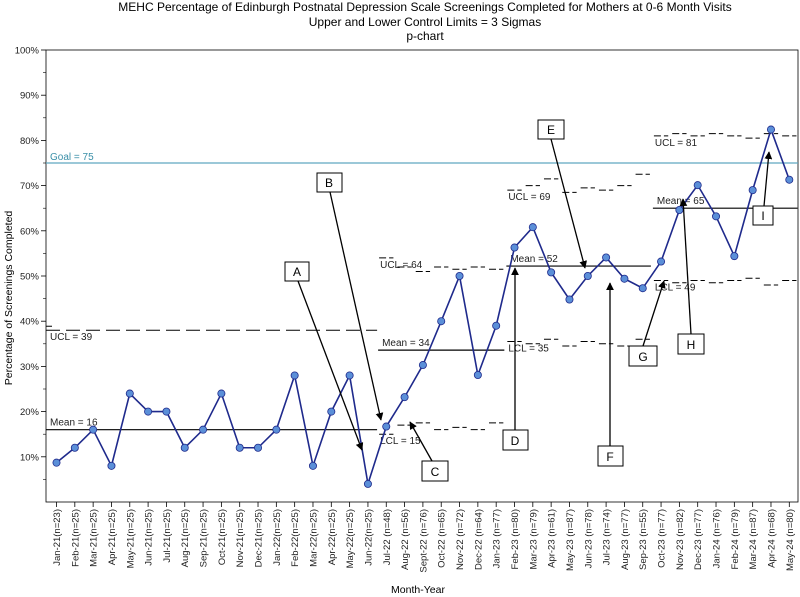 The height and width of the screenshot is (597, 800). Describe the element at coordinates (763, 188) in the screenshot. I see `annotation-i: I` at that location.